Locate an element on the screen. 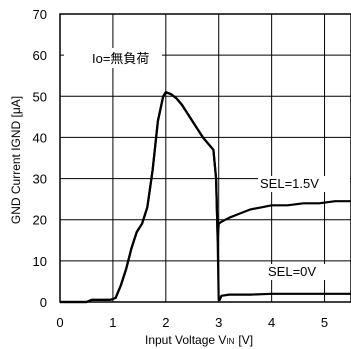 Image resolution: width=351 pixels, height=349 pixels. x-tick-label: 3 is located at coordinates (218, 322).